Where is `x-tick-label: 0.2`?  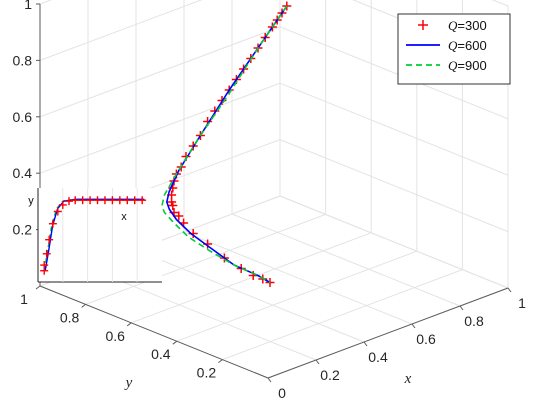 x-tick-label: 0.2 is located at coordinates (330, 375).